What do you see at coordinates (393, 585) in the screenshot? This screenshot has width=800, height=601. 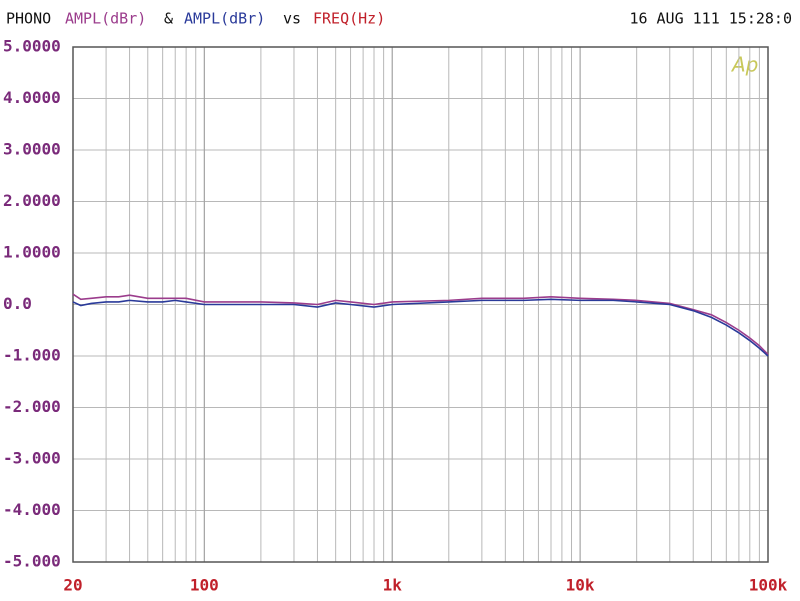 I see `x-tick-label: 1k` at bounding box center [393, 585].